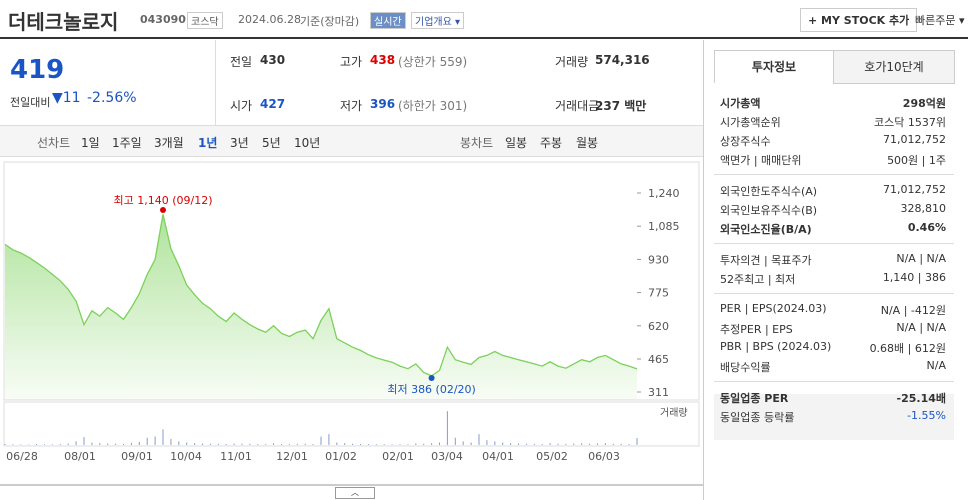 This screenshot has height=500, width=968. I want to click on info-label: 시가총액순위, so click(750, 122).